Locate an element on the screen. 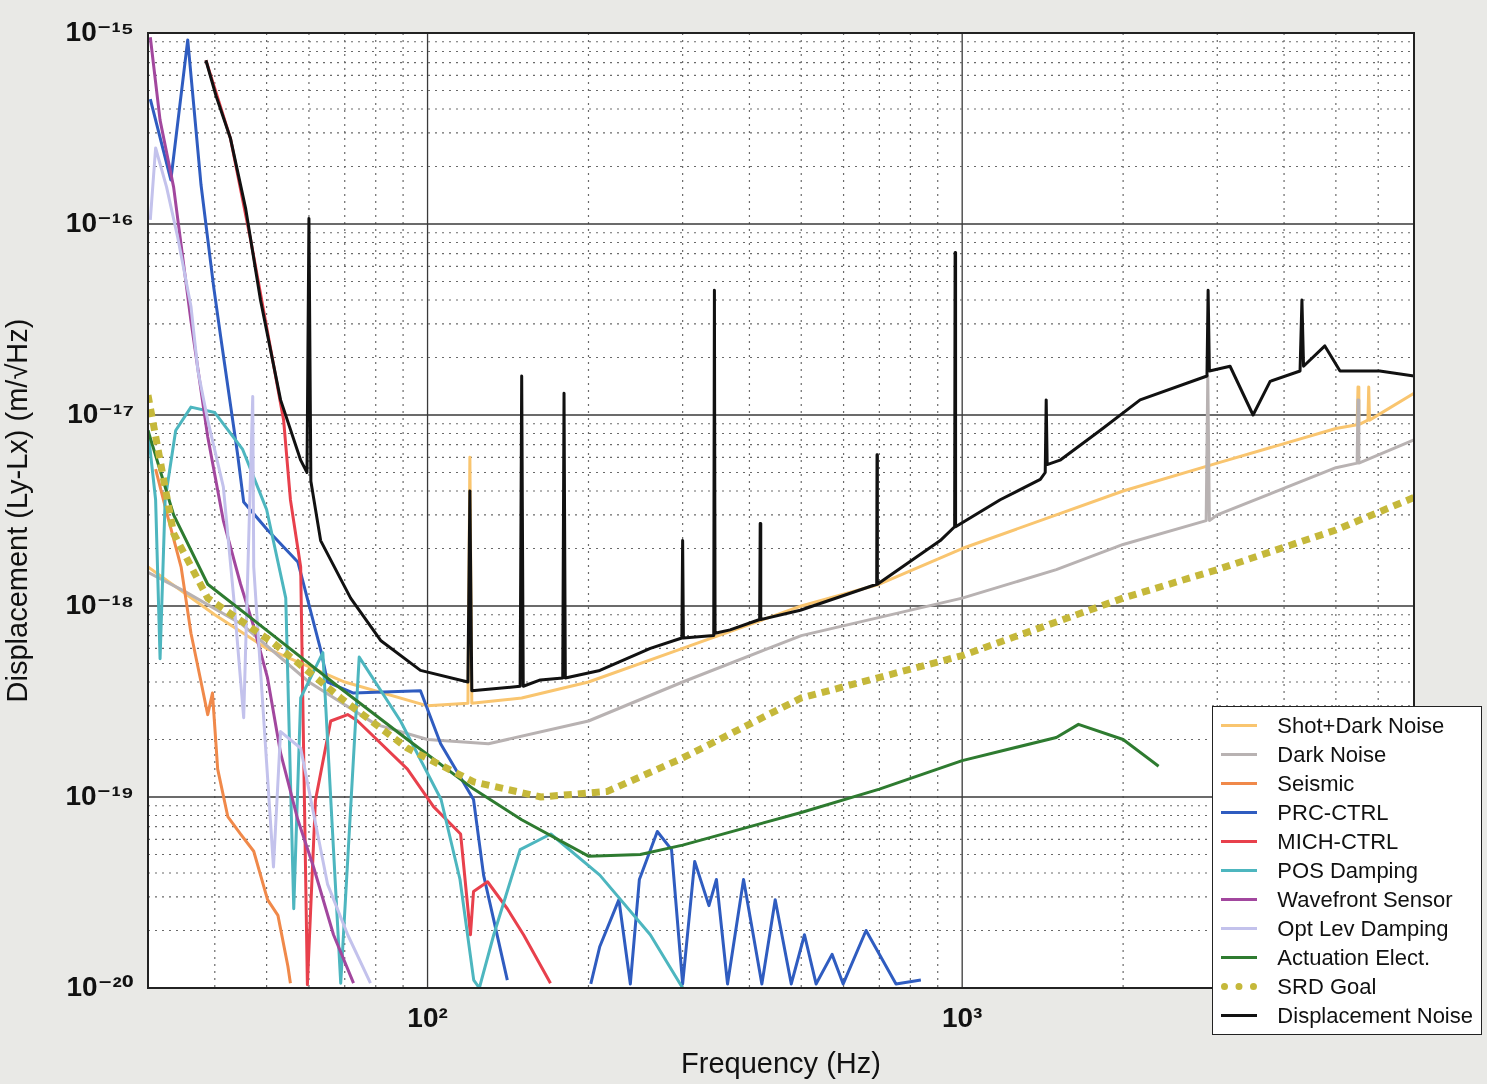 The image size is (1487, 1084). legend-label: Shot+Dark Noise is located at coordinates (1361, 725).